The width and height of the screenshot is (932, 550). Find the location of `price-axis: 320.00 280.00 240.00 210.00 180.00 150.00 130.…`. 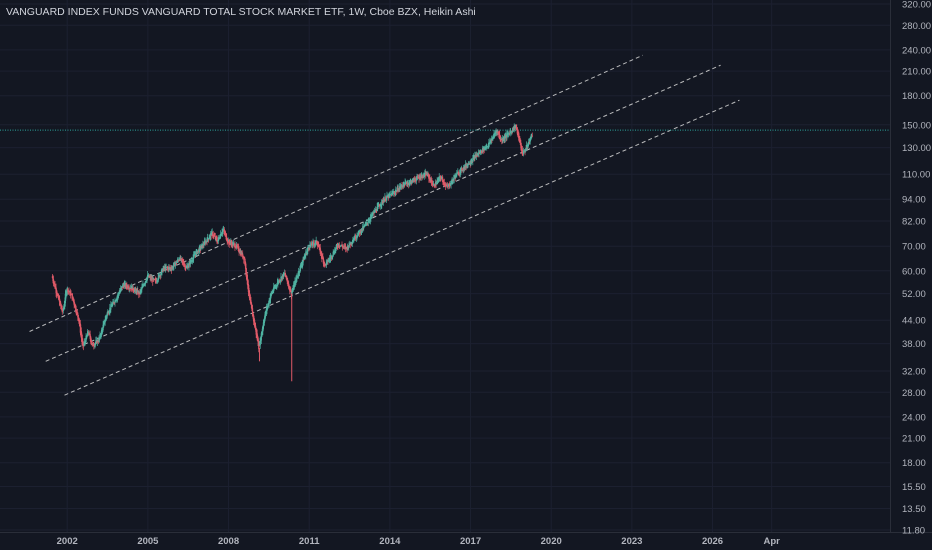

price-axis: 320.00 280.00 240.00 210.00 180.00 150.00 130.… is located at coordinates (916, 268).